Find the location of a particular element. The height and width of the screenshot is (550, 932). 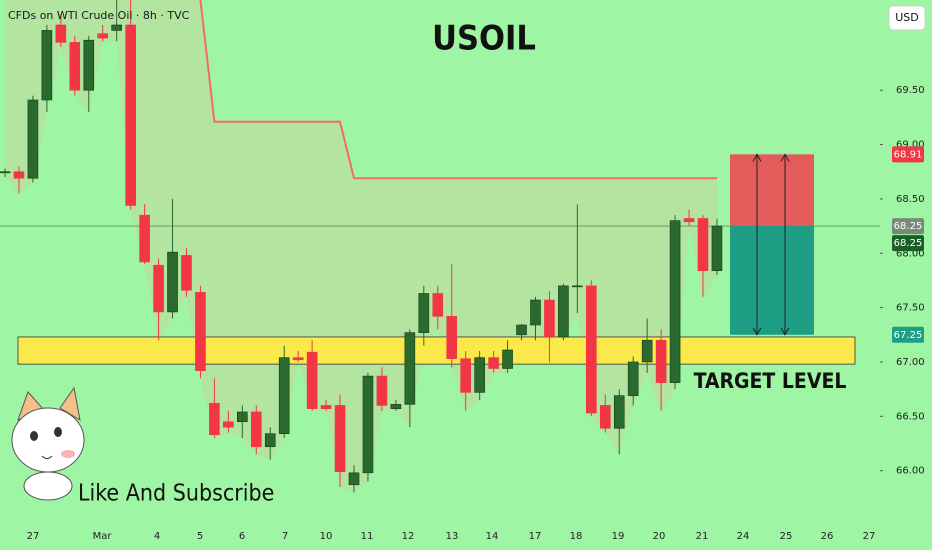

target-tag: 67.25 is located at coordinates (908, 335).